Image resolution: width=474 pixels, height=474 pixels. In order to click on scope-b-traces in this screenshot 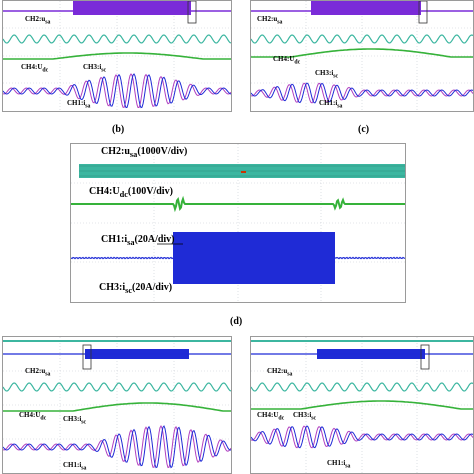, I will do `click(117, 56)`.